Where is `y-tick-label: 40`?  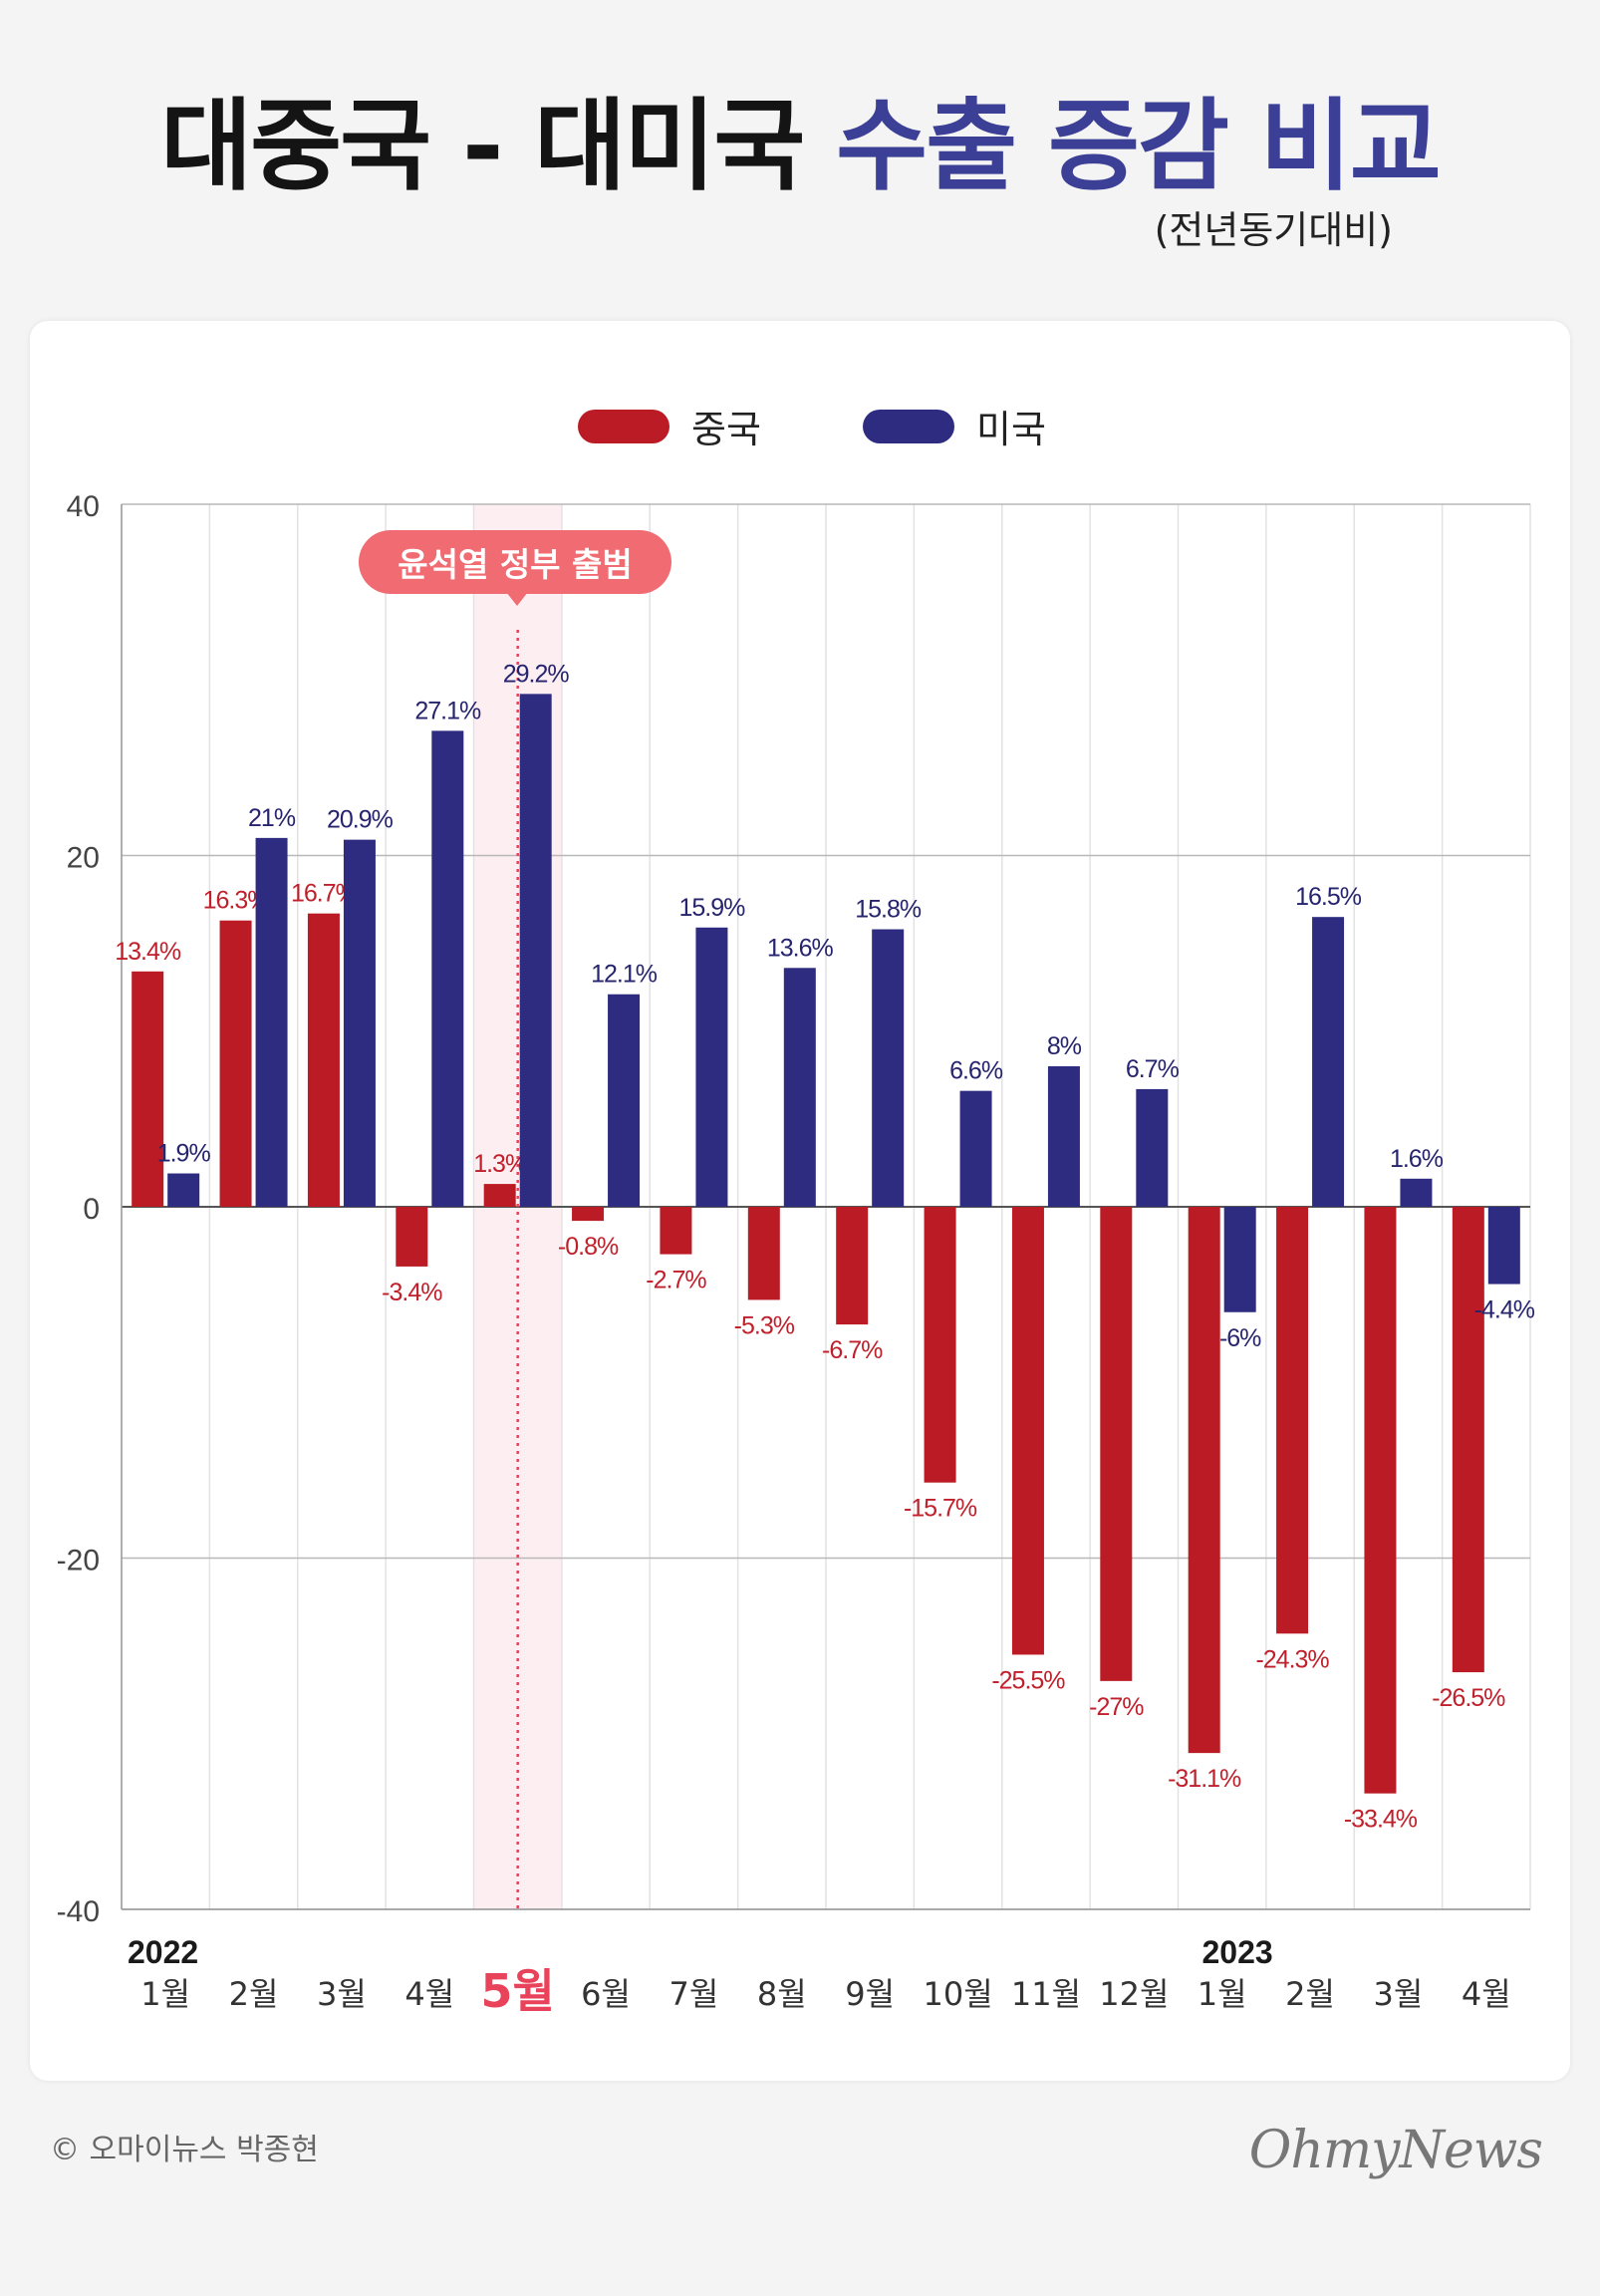
y-tick-label: 40 is located at coordinates (83, 506).